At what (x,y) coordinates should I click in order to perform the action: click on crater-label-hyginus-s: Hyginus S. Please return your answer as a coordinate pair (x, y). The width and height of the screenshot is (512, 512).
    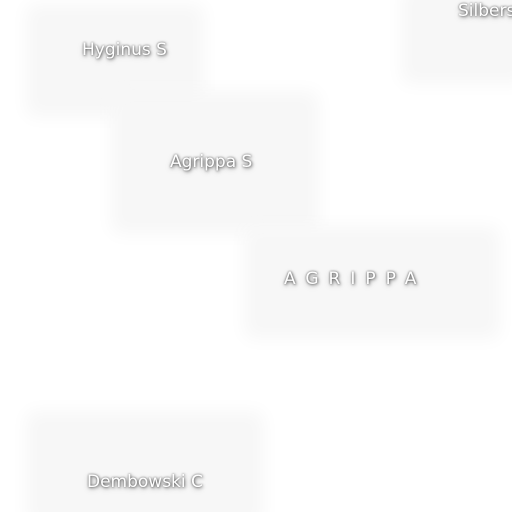
    Looking at the image, I should click on (124, 50).